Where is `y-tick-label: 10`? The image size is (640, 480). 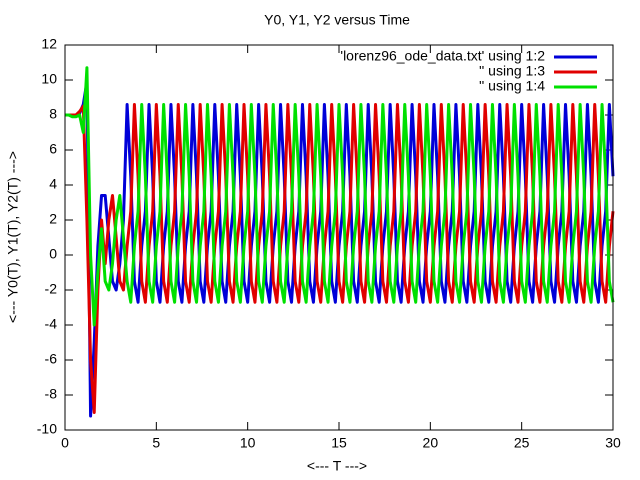 y-tick-label: 10 is located at coordinates (49, 79).